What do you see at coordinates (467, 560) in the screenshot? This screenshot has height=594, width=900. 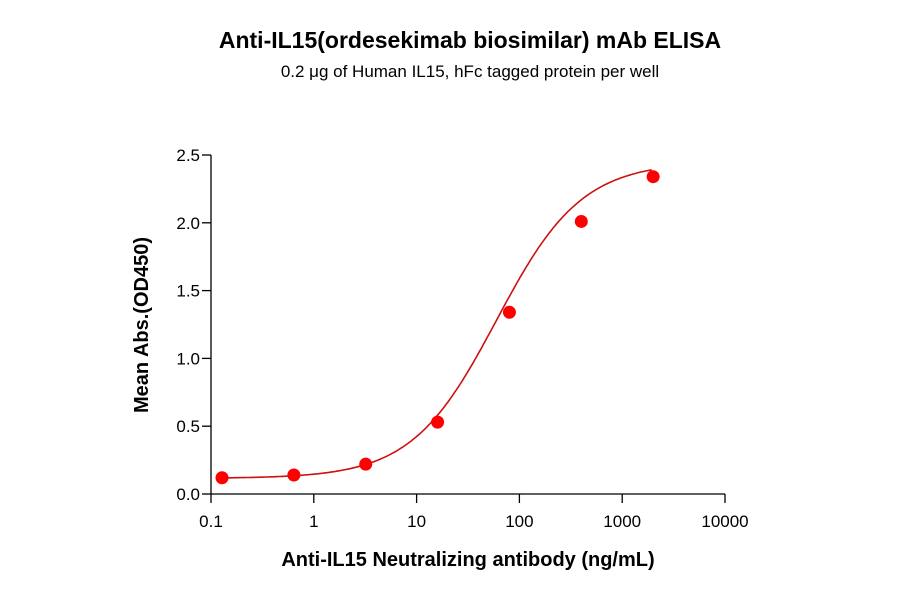 I see `x-axis-label: Anti-IL15 Neutralizing antibody (ng/mL)` at bounding box center [467, 560].